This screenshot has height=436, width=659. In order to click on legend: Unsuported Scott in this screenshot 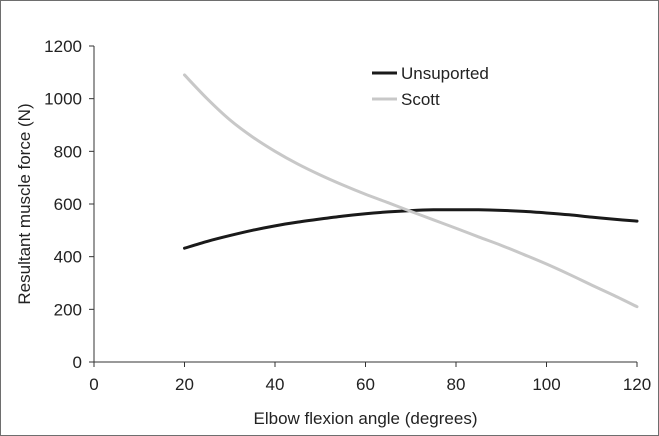, I will do `click(430, 86)`.